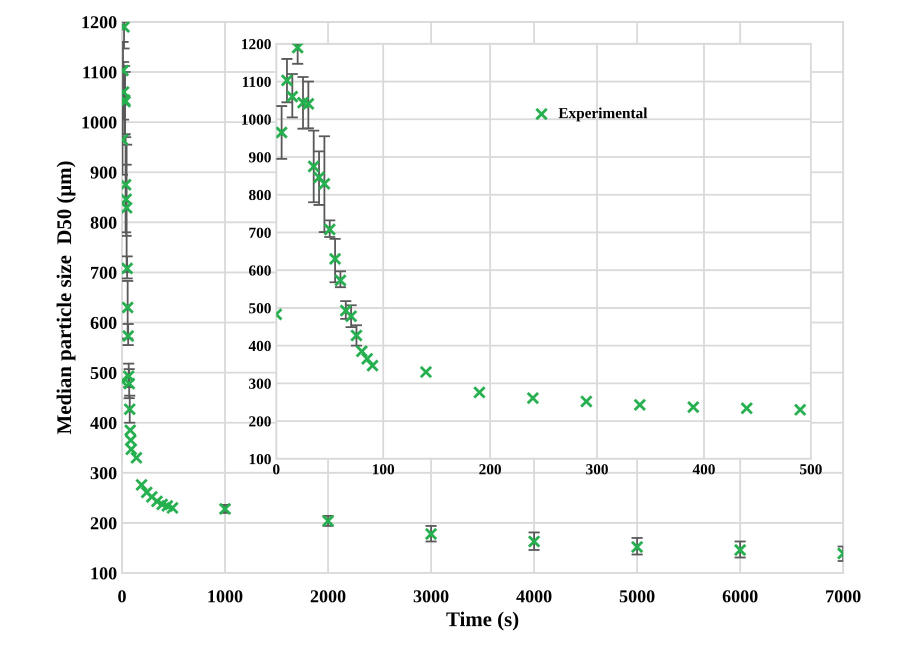 The width and height of the screenshot is (897, 664). I want to click on x-tick-label: 6000, so click(740, 596).